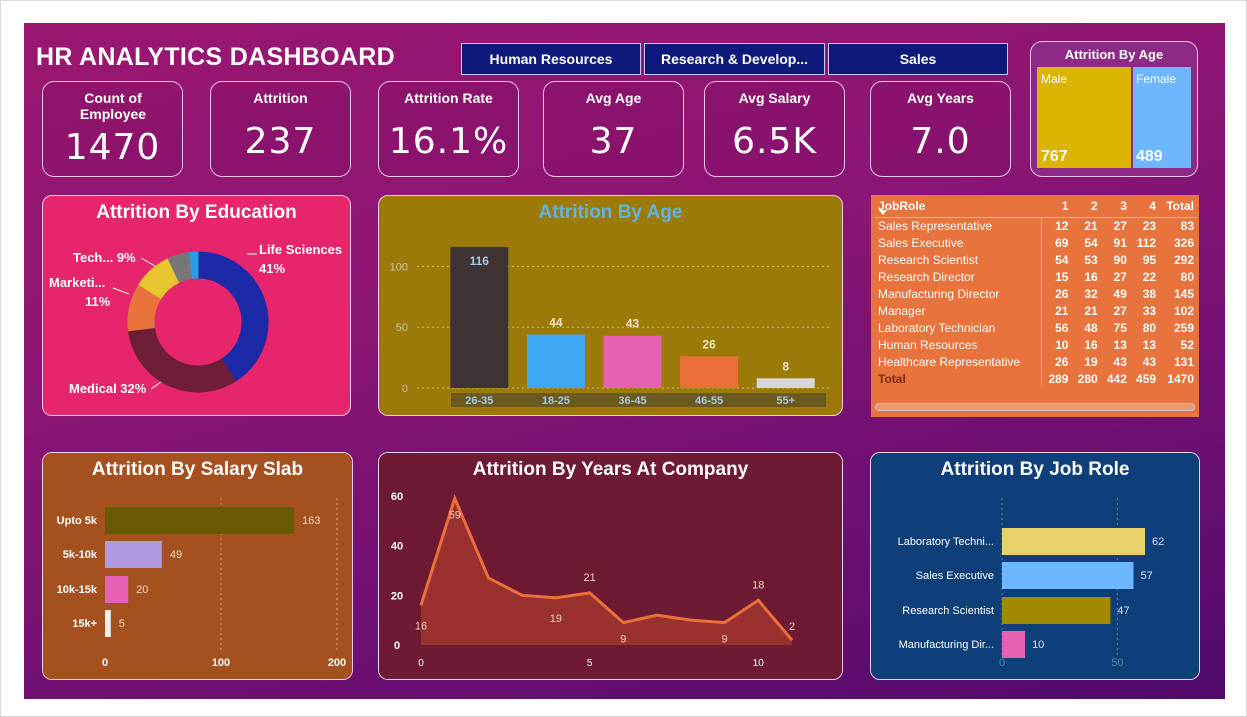  What do you see at coordinates (1036, 327) in the screenshot?
I see `table-row: Laboratory Technician 56 48 75 80 259` at bounding box center [1036, 327].